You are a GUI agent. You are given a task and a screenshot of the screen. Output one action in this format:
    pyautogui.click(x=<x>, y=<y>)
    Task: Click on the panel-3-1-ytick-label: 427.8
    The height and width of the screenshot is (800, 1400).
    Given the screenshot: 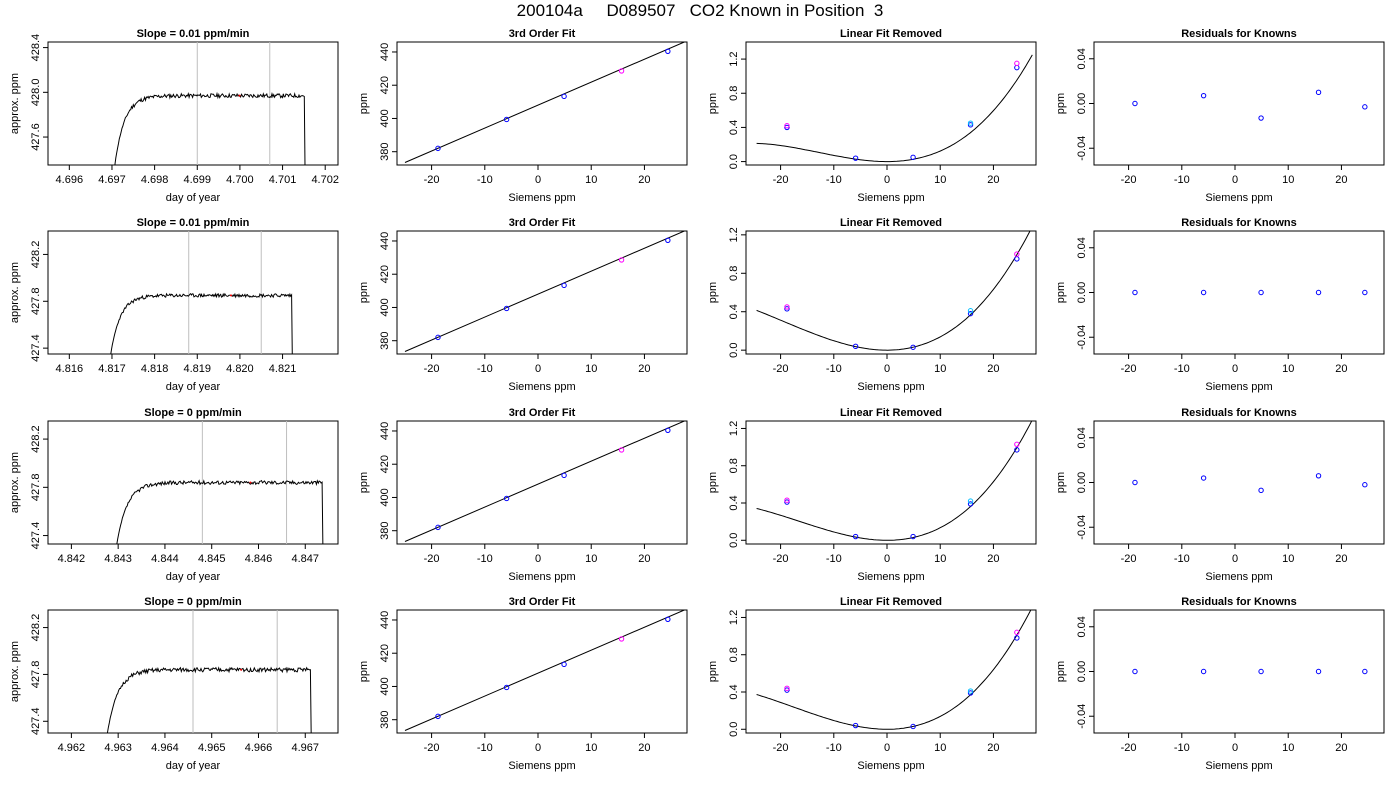 What is the action you would take?
    pyautogui.click(x=36, y=488)
    